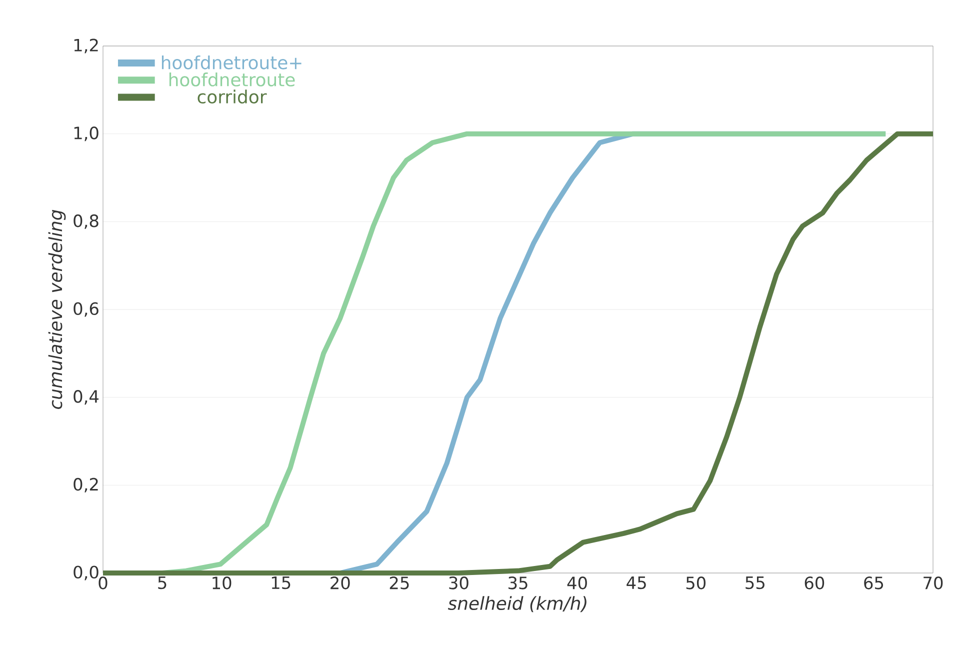 The height and width of the screenshot is (661, 961). I want to click on y-tick-label: 0,0, so click(86, 573).